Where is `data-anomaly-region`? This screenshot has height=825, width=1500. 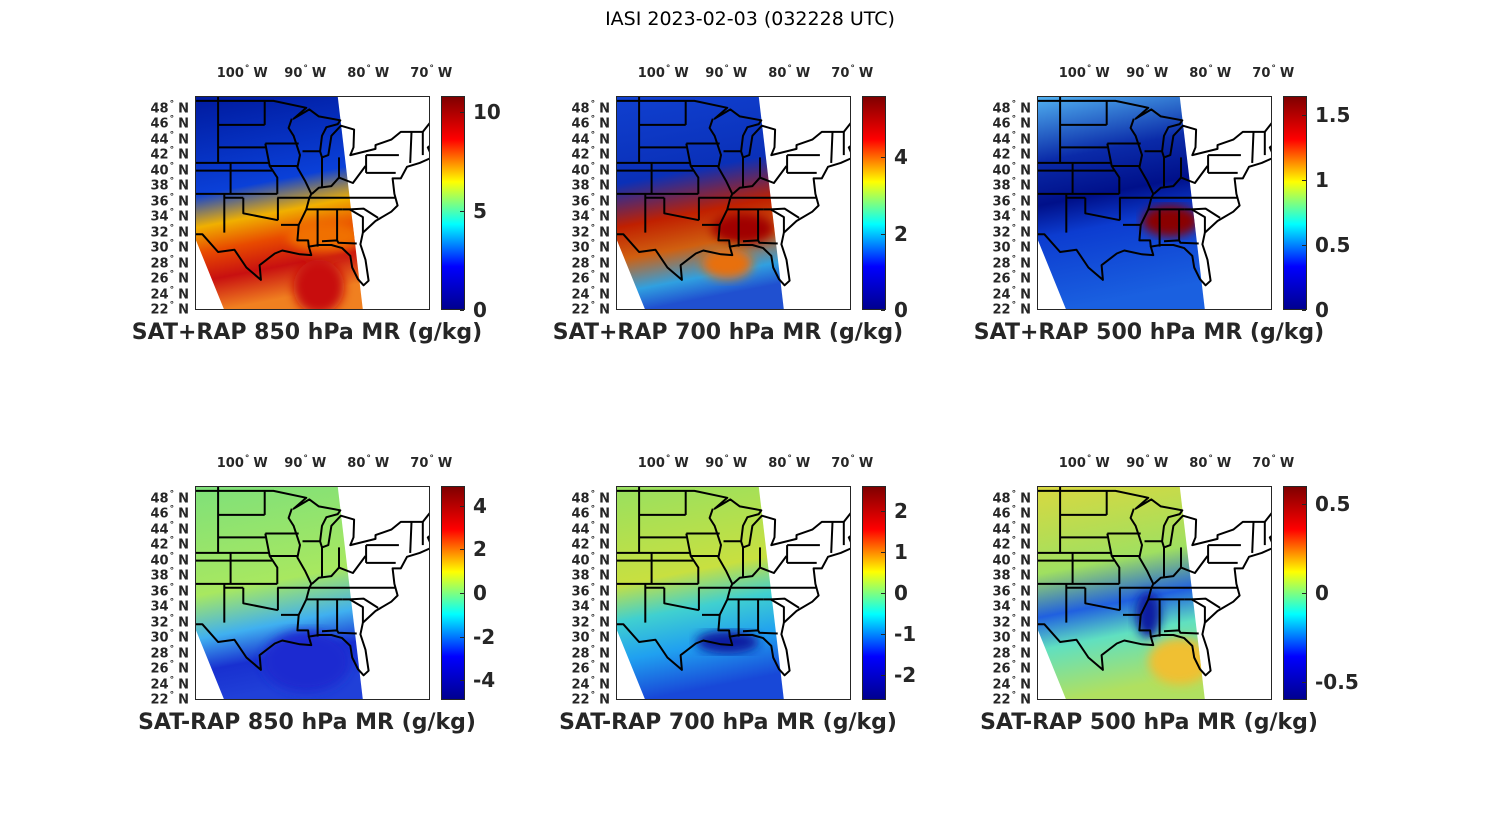 data-anomaly-region is located at coordinates (1176, 661).